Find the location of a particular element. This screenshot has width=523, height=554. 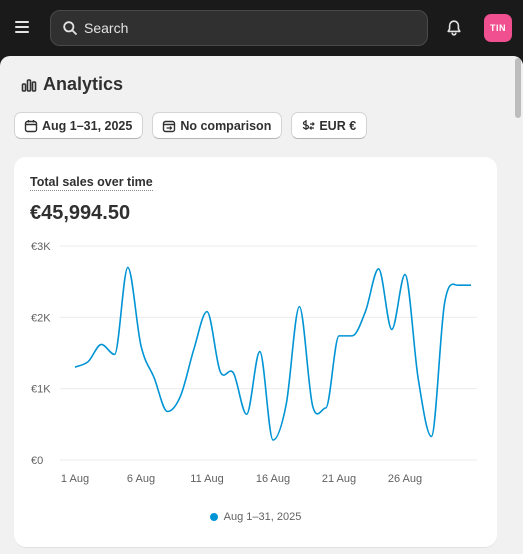

x-tick-label: 11 Aug is located at coordinates (206, 479).